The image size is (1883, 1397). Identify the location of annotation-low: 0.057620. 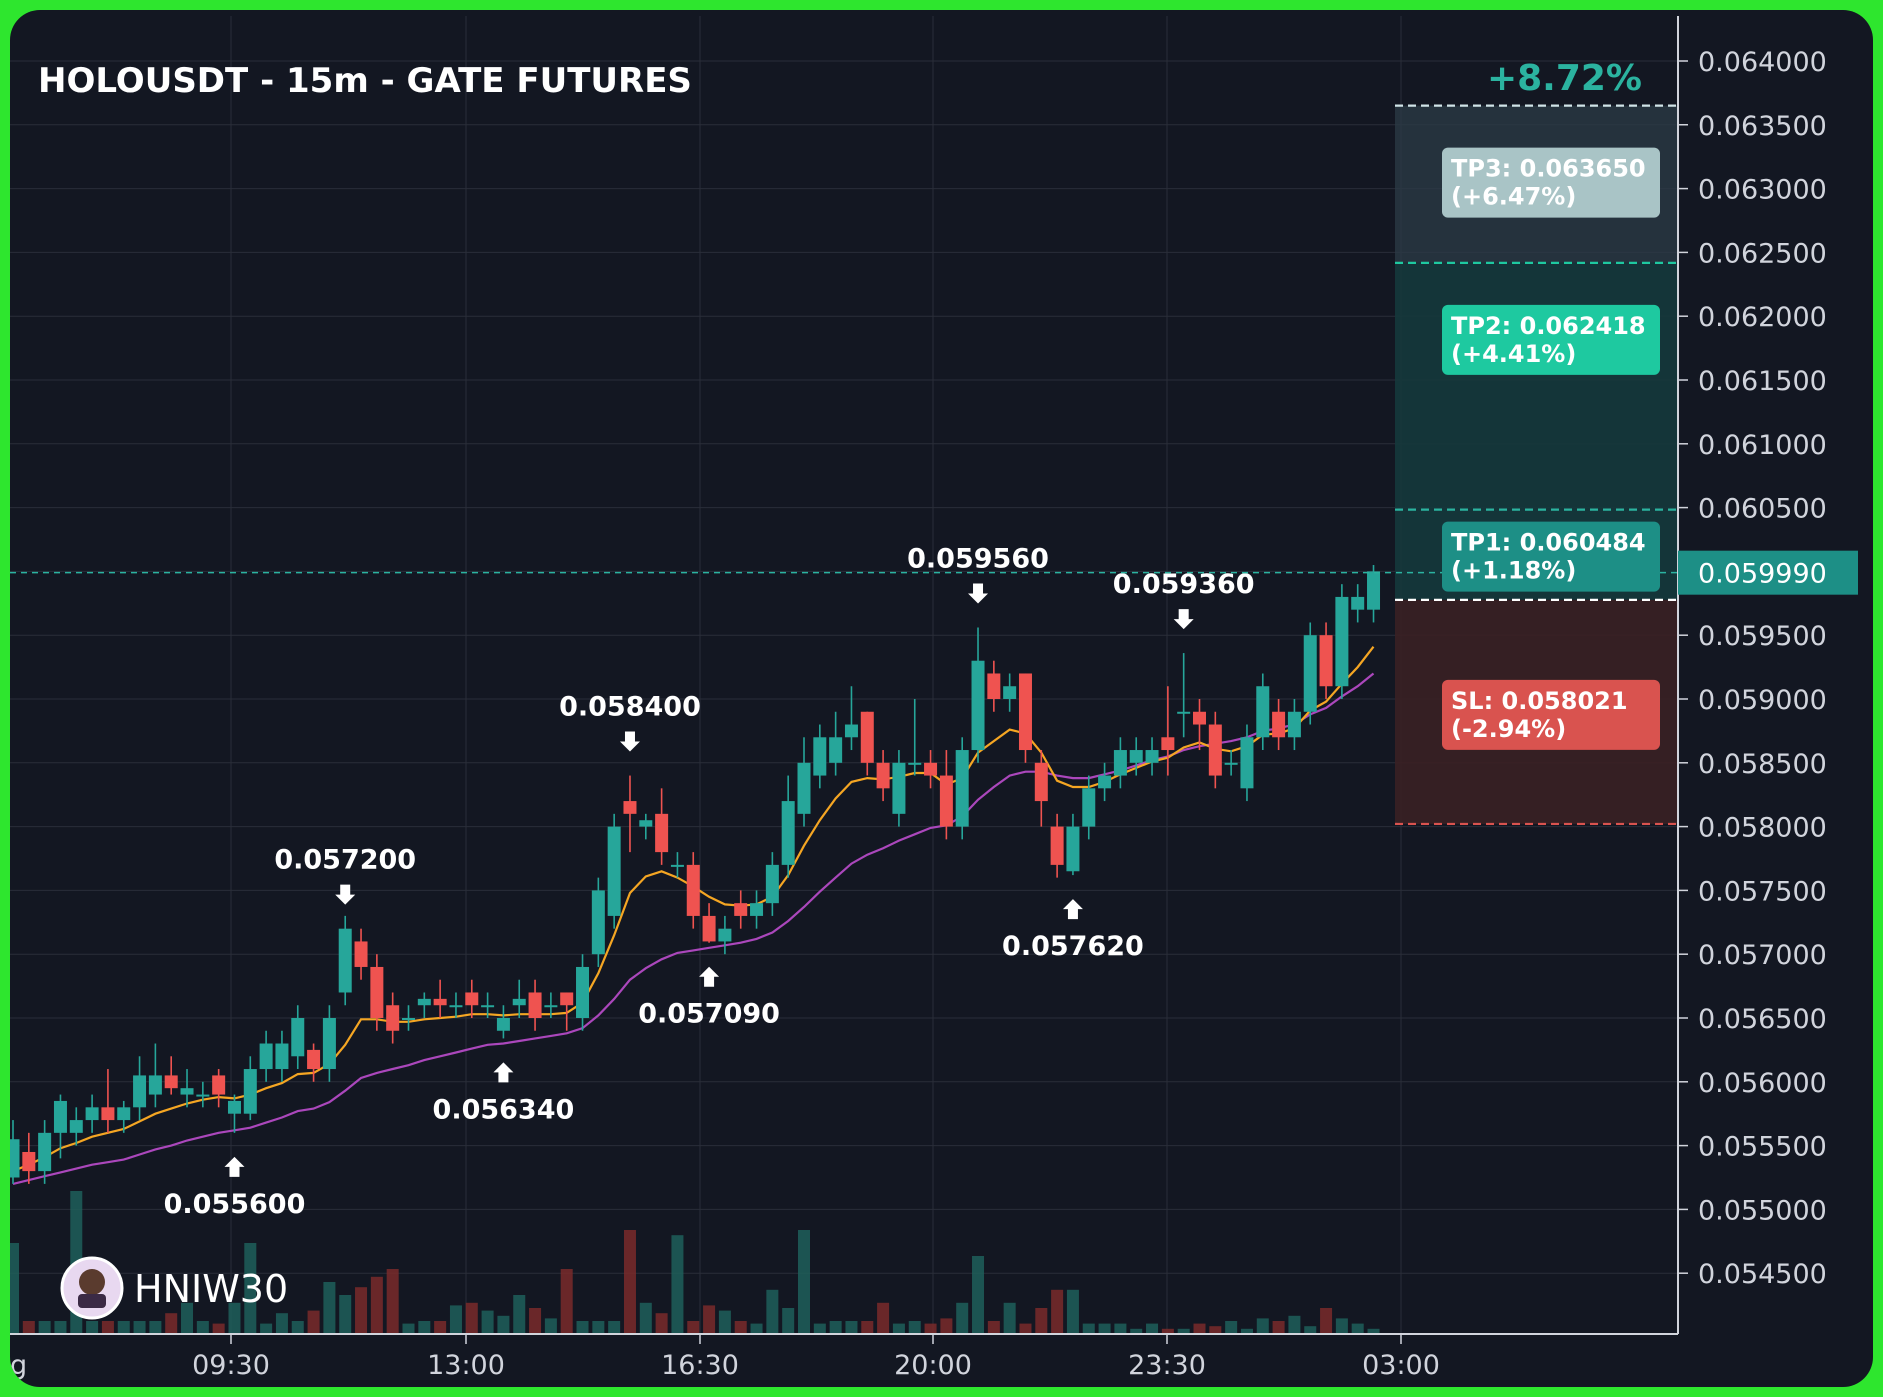
(1073, 930).